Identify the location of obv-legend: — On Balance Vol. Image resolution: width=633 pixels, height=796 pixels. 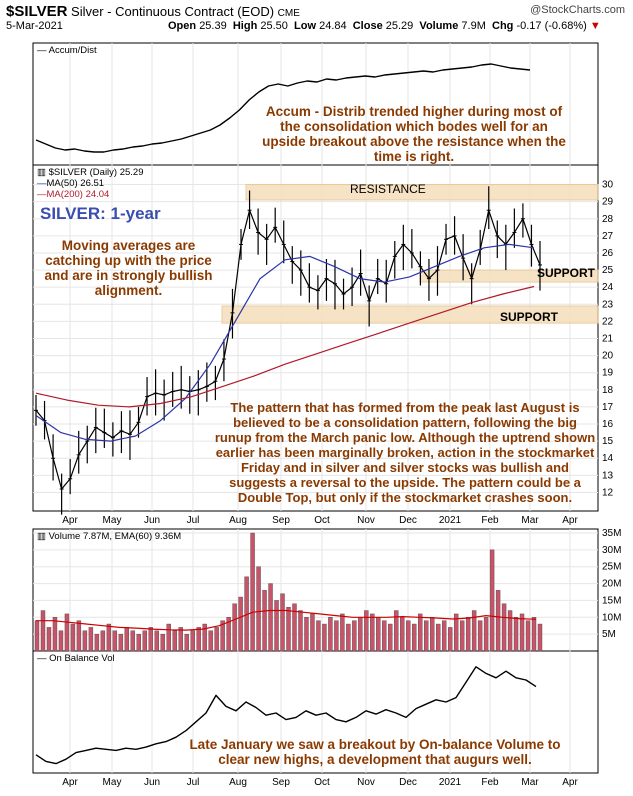
(76, 658).